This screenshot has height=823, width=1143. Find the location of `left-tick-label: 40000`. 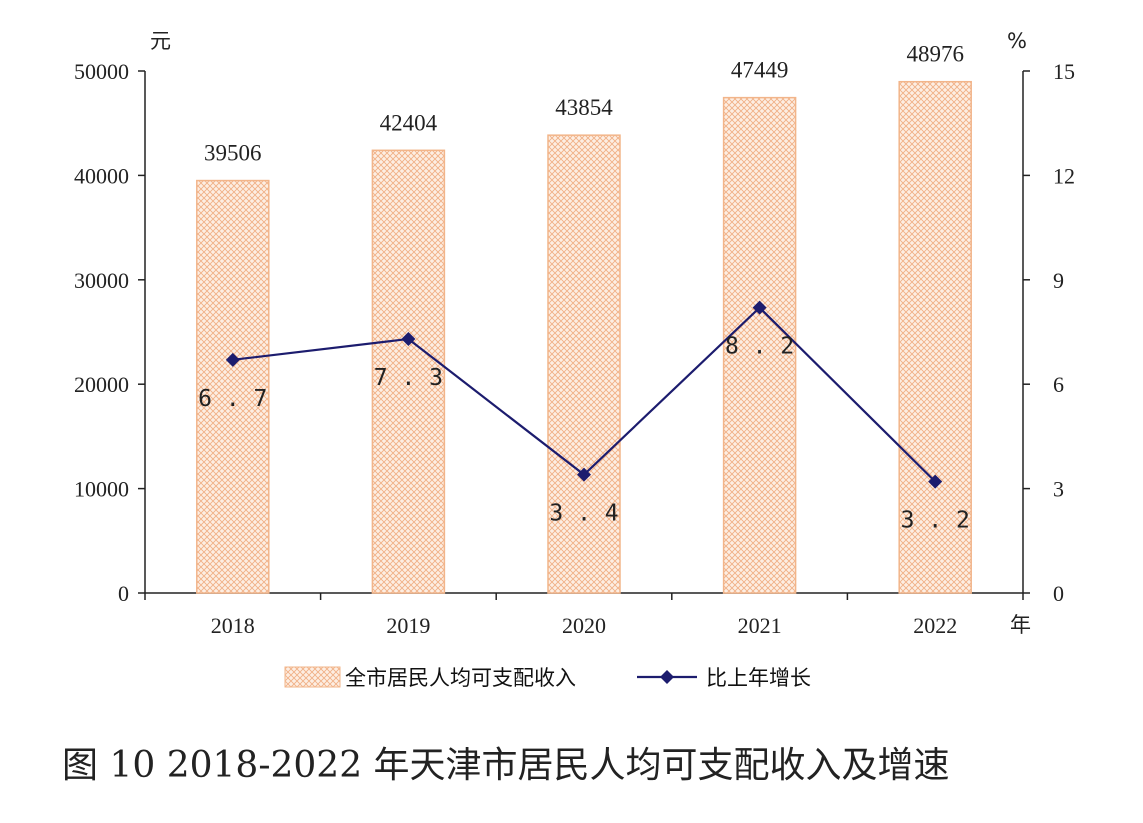

left-tick-label: 40000 is located at coordinates (101, 175).